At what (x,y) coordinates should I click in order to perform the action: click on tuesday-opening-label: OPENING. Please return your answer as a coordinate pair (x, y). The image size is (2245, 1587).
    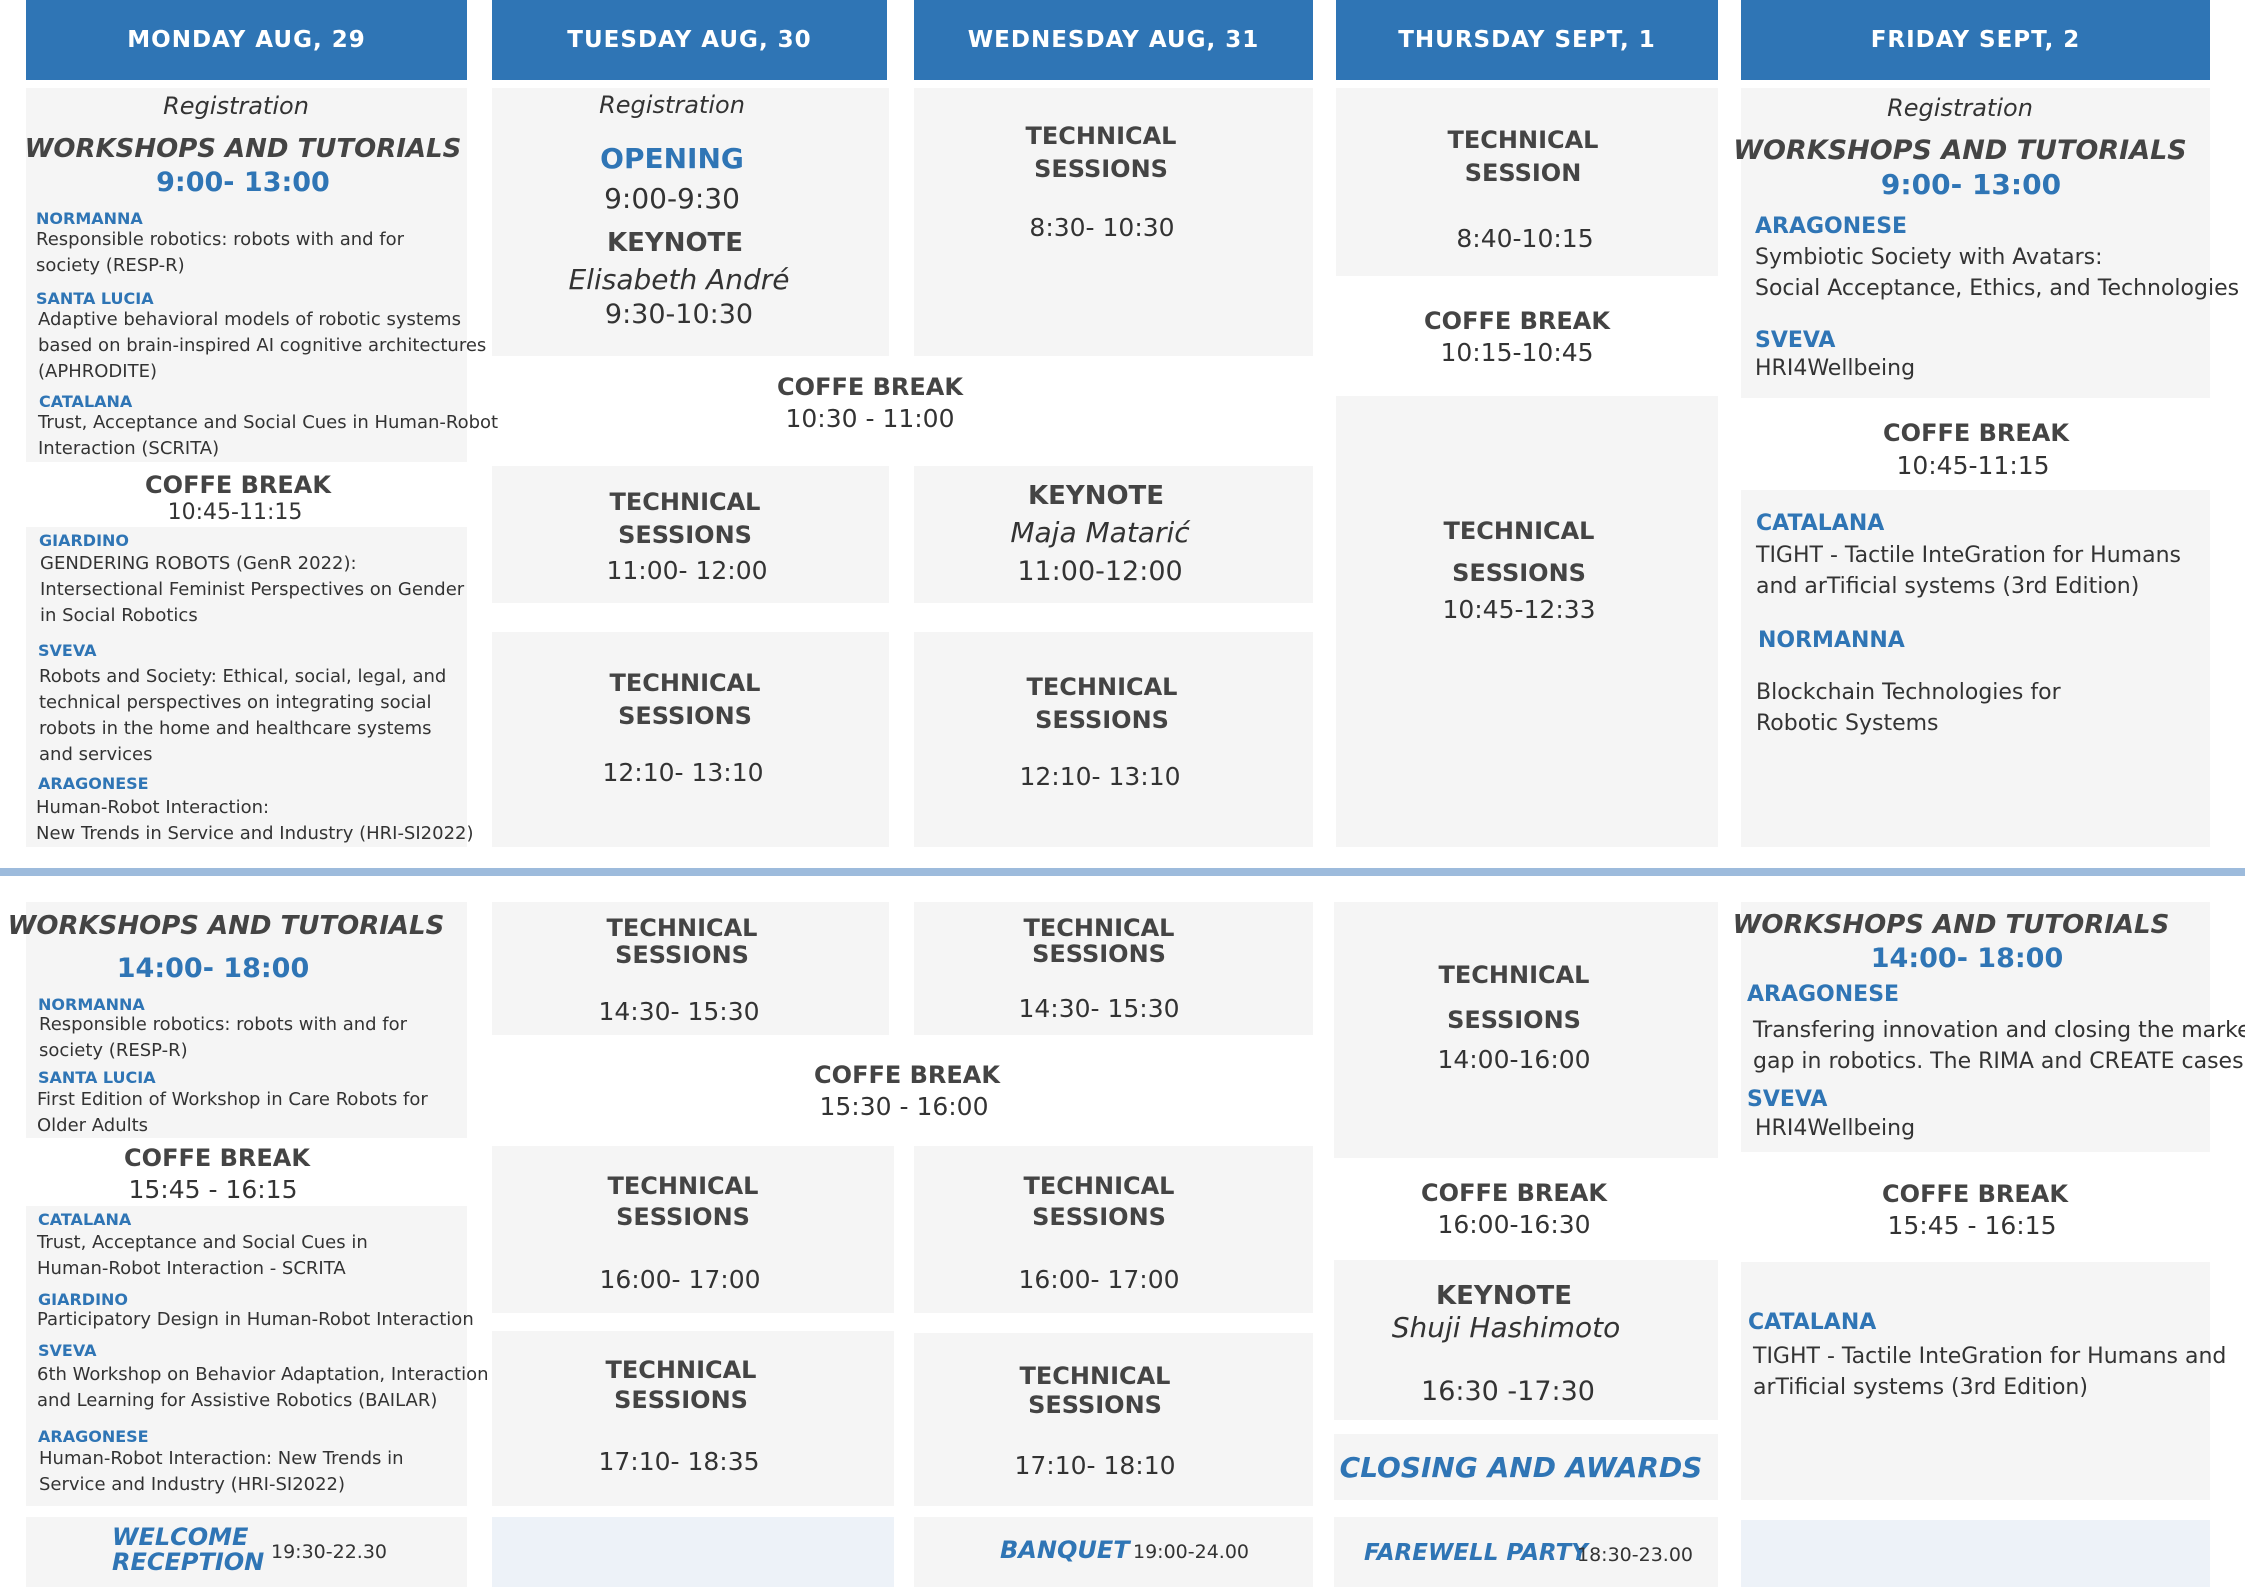
    Looking at the image, I should click on (672, 158).